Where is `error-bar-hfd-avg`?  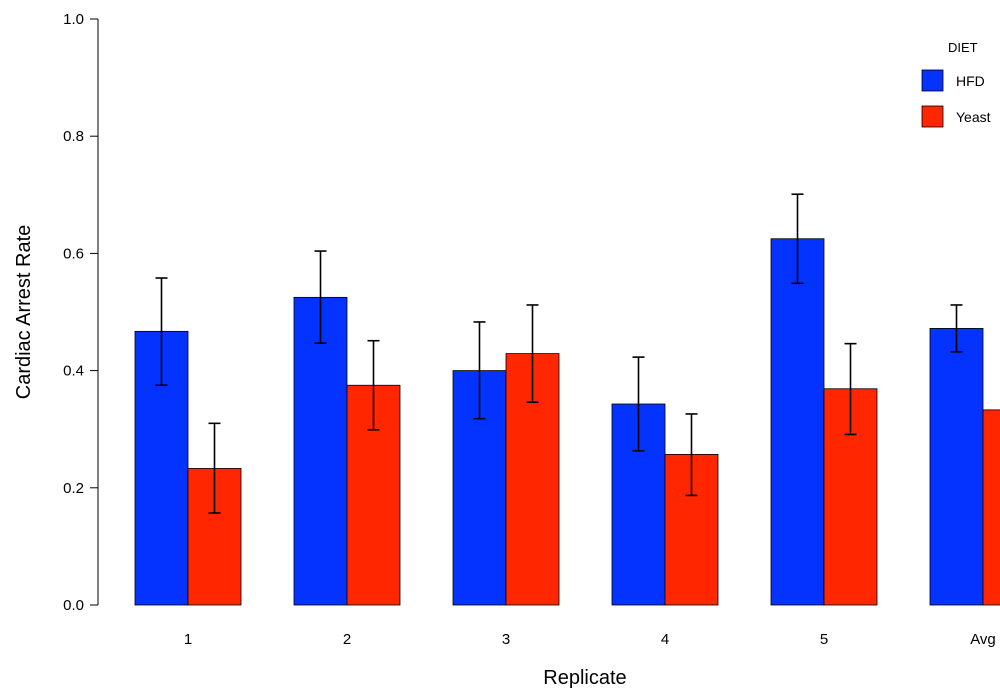 error-bar-hfd-avg is located at coordinates (956, 328).